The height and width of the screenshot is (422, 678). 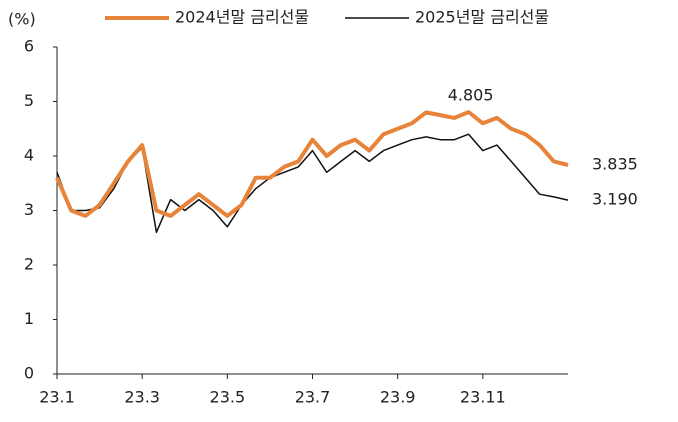 What do you see at coordinates (482, 17) in the screenshot?
I see `legend-label: 2025년말 금리선물` at bounding box center [482, 17].